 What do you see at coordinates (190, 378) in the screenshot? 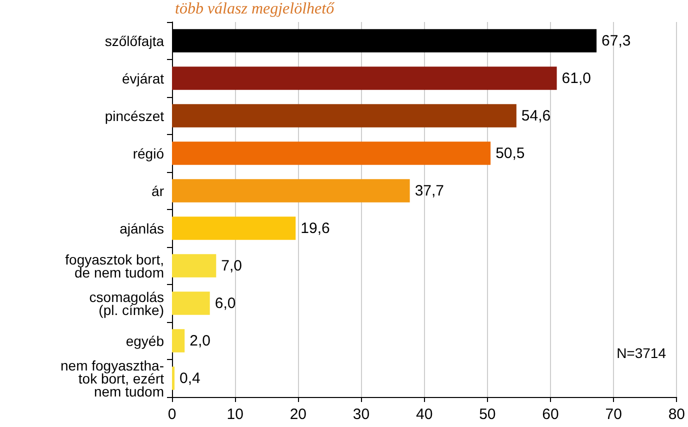
I see `data-label: 0,4` at bounding box center [190, 378].